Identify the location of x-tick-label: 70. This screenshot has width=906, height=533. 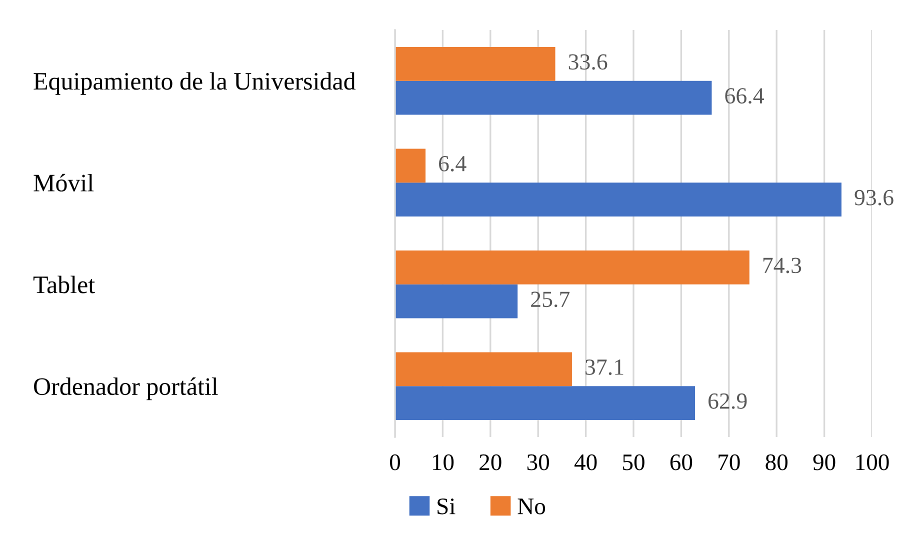
(729, 462).